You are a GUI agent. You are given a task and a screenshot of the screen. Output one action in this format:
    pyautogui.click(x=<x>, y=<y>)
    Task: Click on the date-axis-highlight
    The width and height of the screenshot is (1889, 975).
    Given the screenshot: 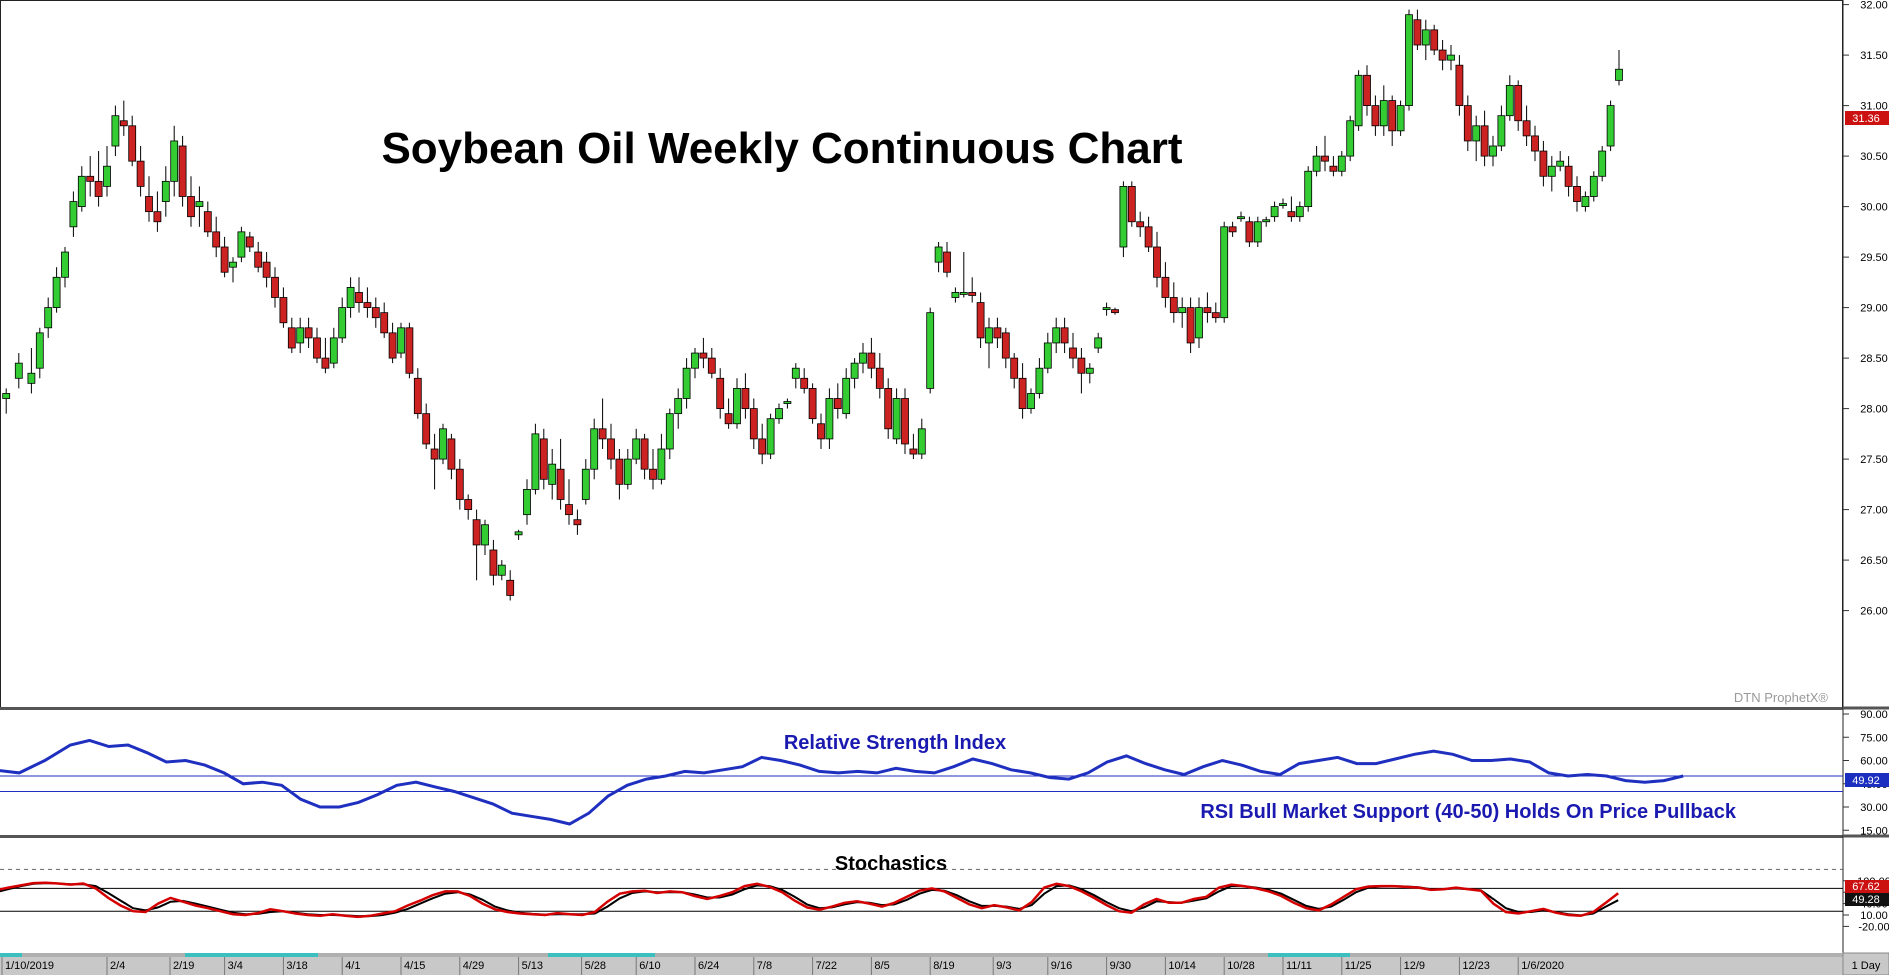 What is the action you would take?
    pyautogui.click(x=251, y=955)
    